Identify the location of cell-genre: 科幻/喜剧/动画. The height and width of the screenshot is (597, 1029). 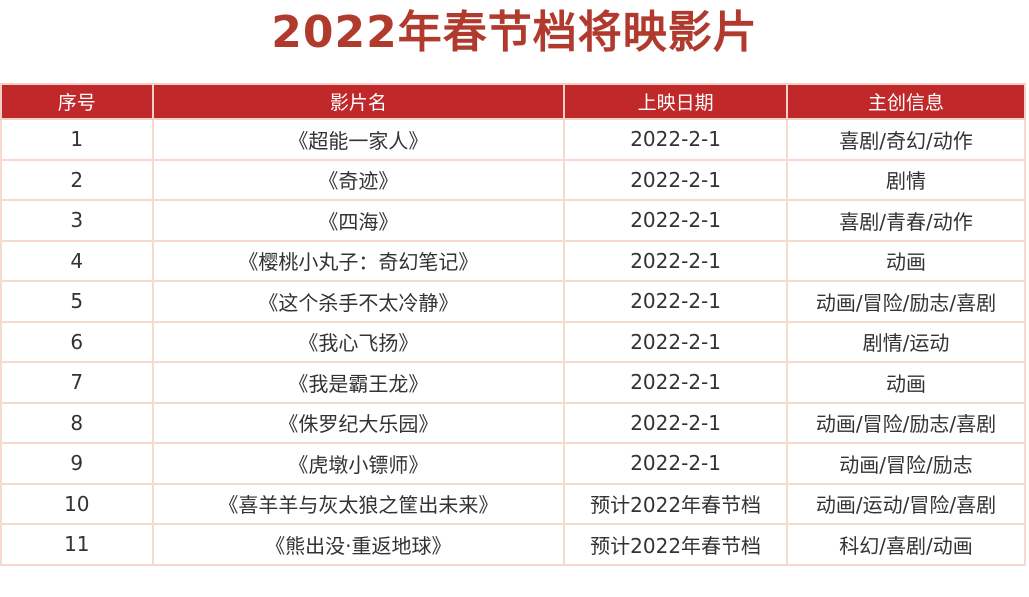
(906, 544).